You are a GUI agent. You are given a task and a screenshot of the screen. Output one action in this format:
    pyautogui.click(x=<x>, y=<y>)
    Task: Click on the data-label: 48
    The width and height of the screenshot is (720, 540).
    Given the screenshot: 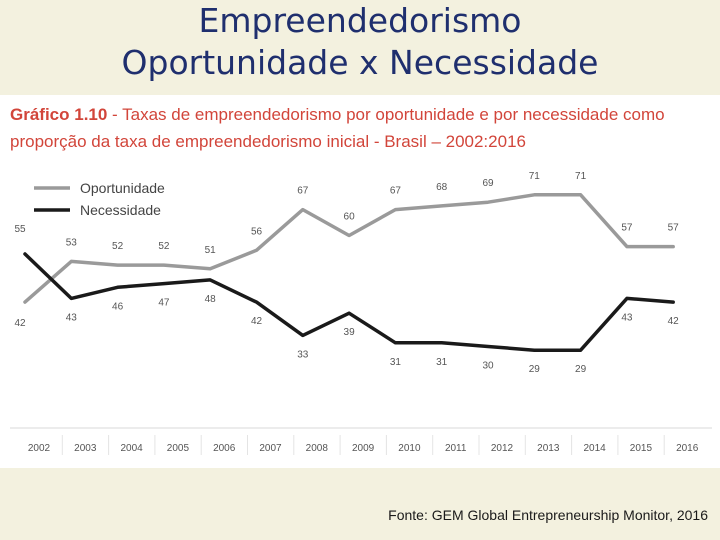 What is the action you would take?
    pyautogui.click(x=211, y=299)
    